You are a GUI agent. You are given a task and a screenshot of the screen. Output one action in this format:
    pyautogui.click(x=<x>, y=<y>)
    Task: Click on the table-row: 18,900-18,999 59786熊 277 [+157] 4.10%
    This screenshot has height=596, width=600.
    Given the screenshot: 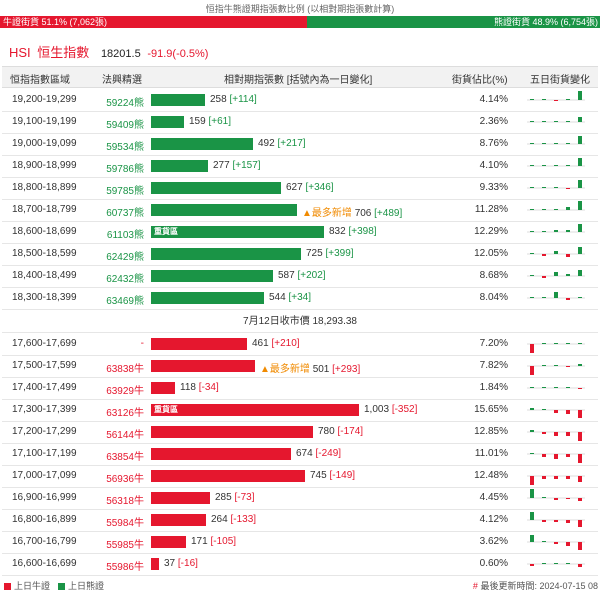 What is the action you would take?
    pyautogui.click(x=300, y=166)
    